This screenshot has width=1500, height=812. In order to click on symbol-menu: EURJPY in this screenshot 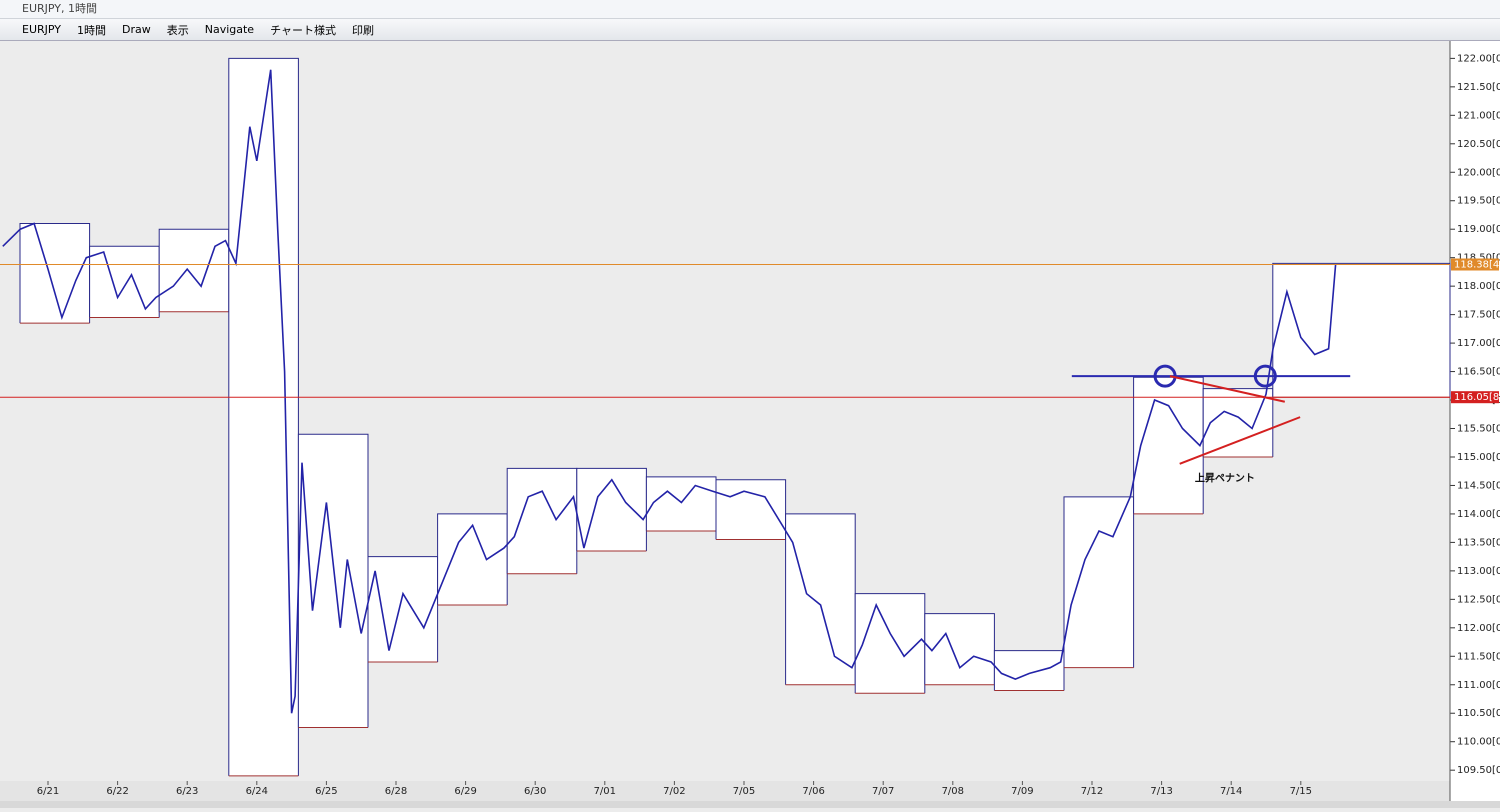, I will do `click(41, 29)`.